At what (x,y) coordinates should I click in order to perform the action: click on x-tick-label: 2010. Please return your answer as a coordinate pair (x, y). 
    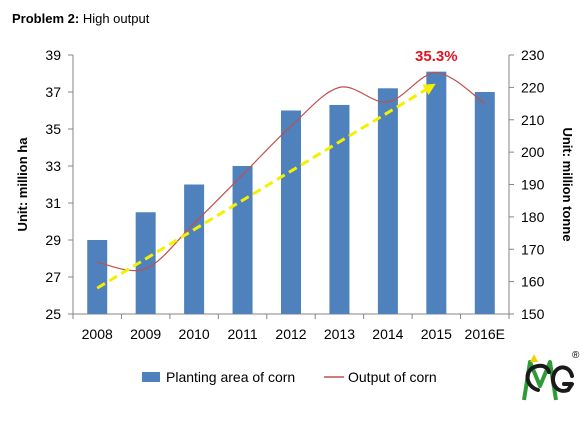
    Looking at the image, I should click on (194, 334).